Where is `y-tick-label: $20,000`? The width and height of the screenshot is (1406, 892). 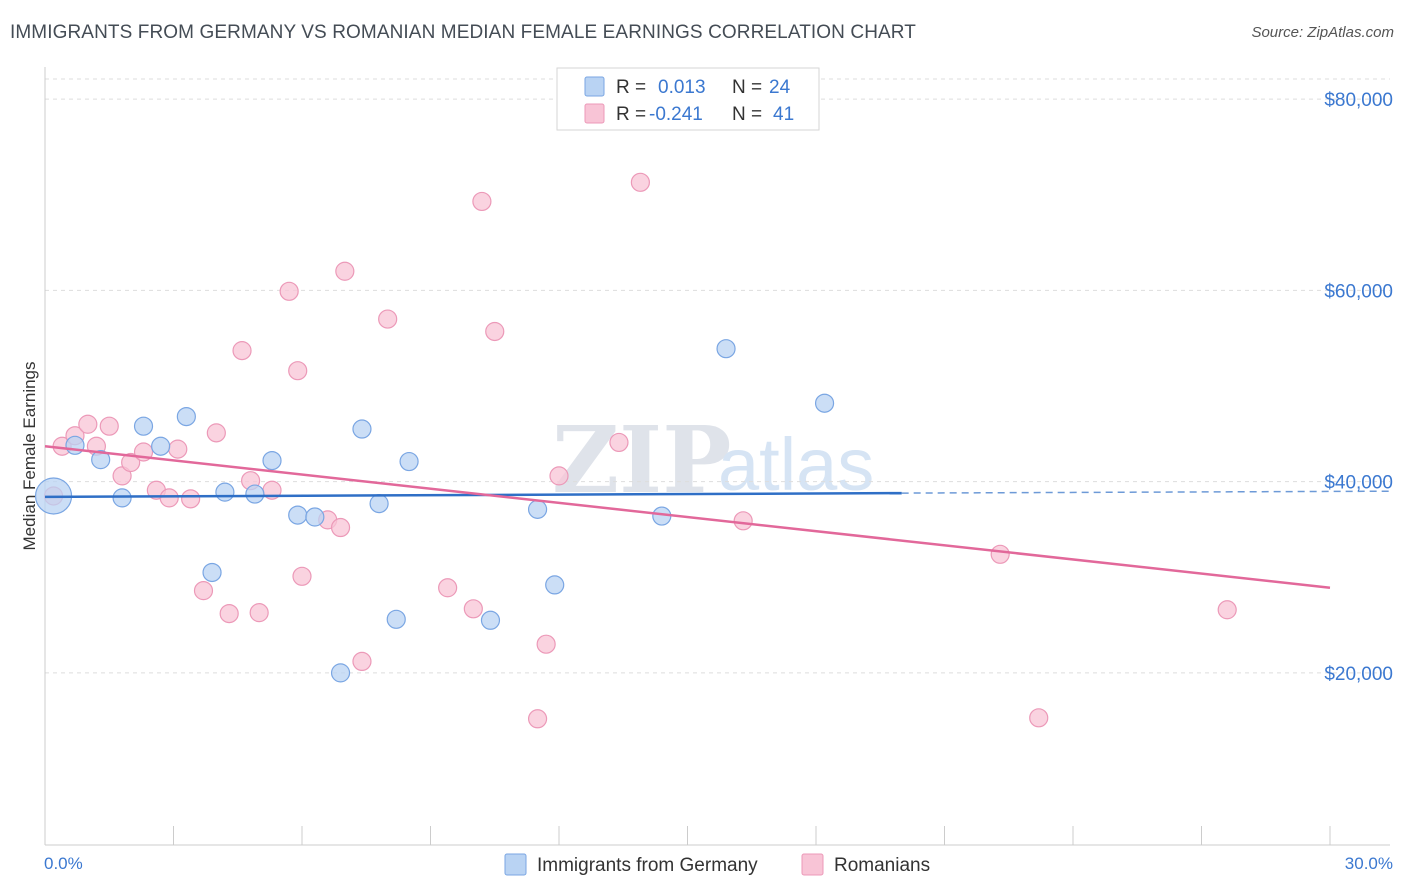
y-tick-label: $20,000 is located at coordinates (1358, 674).